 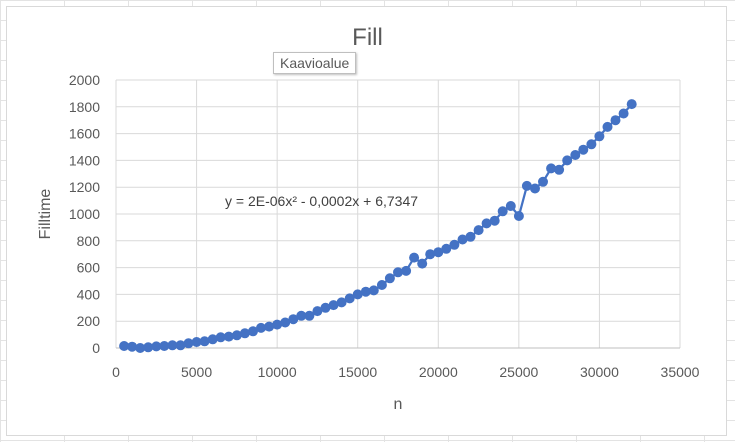 I want to click on y-tick-label: 1400, so click(x=84, y=160).